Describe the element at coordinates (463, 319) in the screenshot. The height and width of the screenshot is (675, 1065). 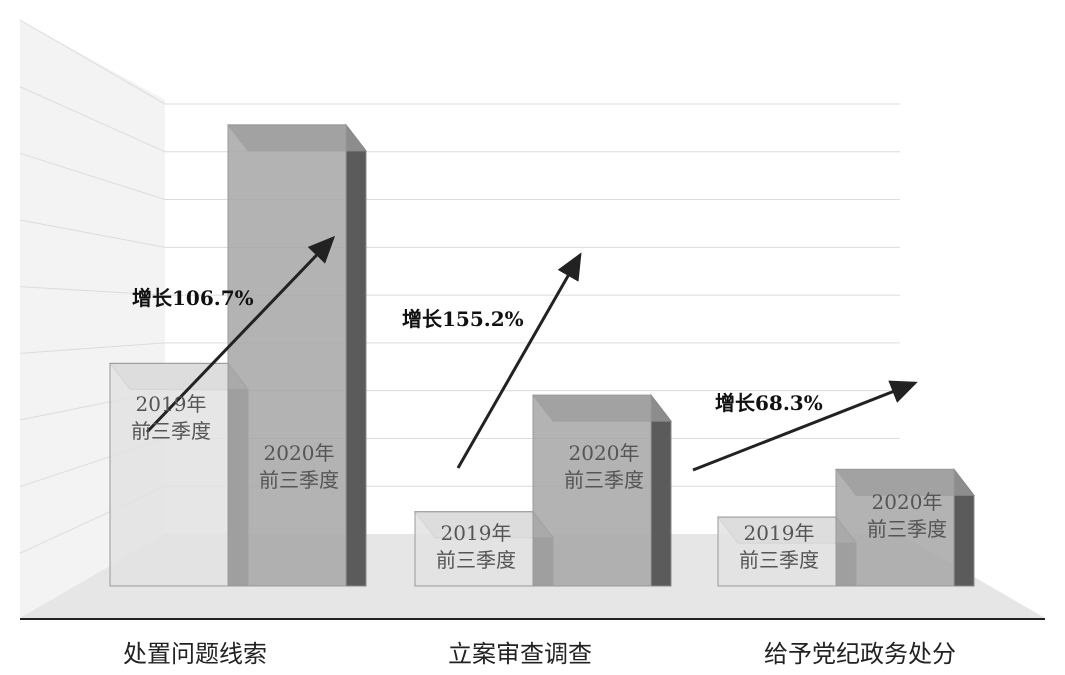
I see `annotation: 增长155.2%` at that location.